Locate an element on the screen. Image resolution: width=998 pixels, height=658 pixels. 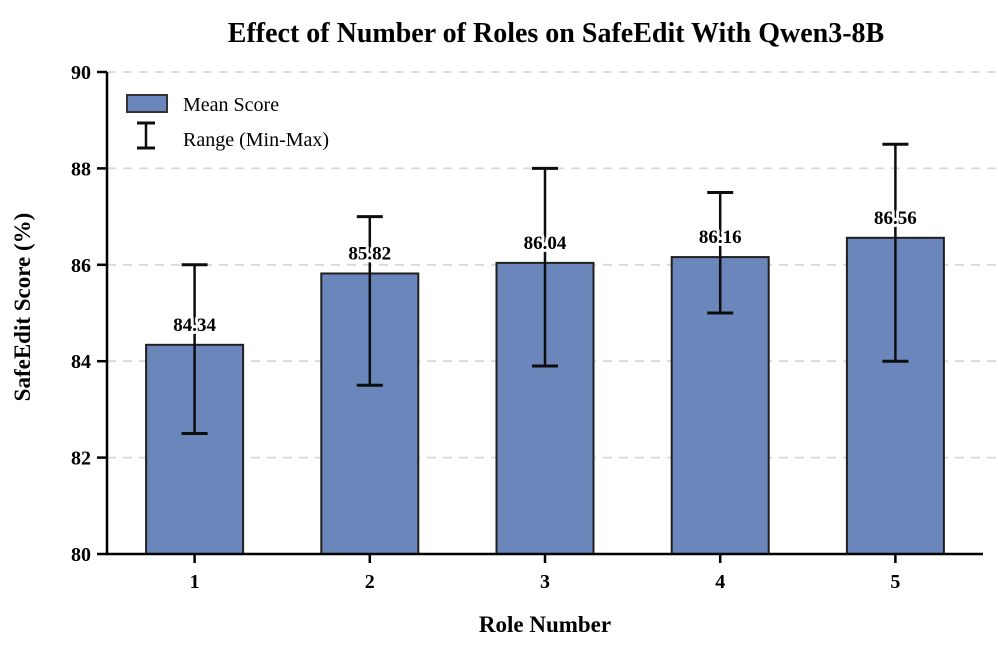
bar-value-label: 84.34 is located at coordinates (194, 325).